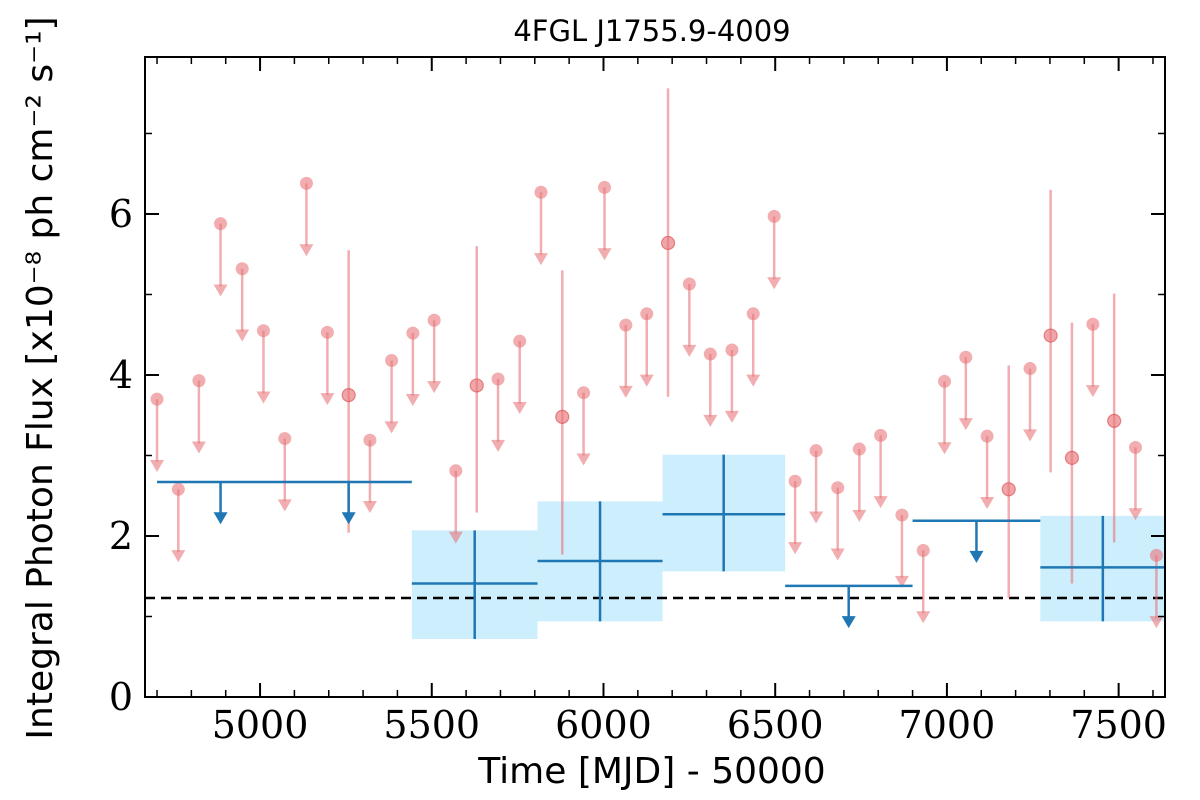 This screenshot has height=800, width=1200. Describe the element at coordinates (775, 725) in the screenshot. I see `x-tick-label: 6500` at that location.